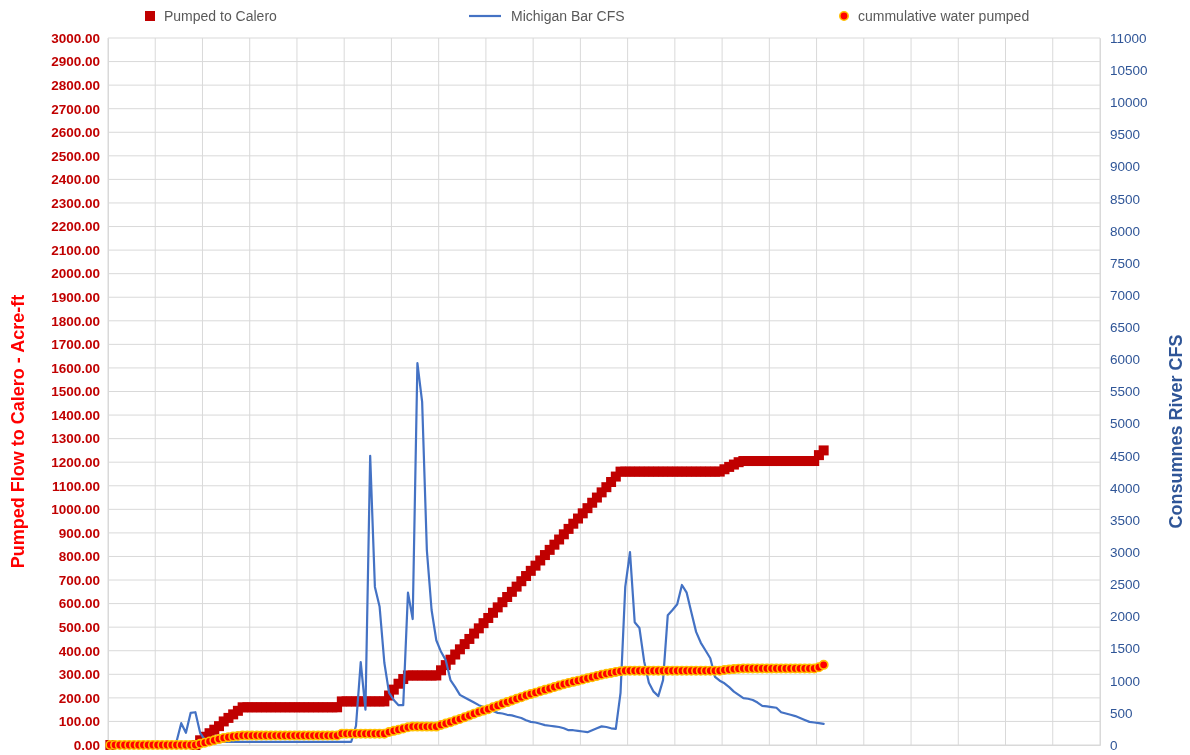  I want to click on y2-tick-label: 9000, so click(1125, 167).